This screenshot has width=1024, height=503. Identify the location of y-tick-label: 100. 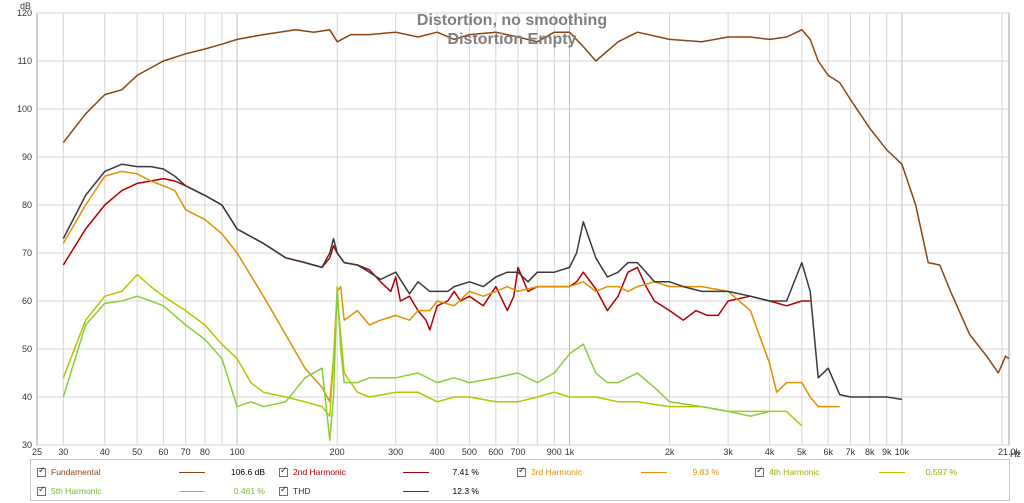
(24, 109).